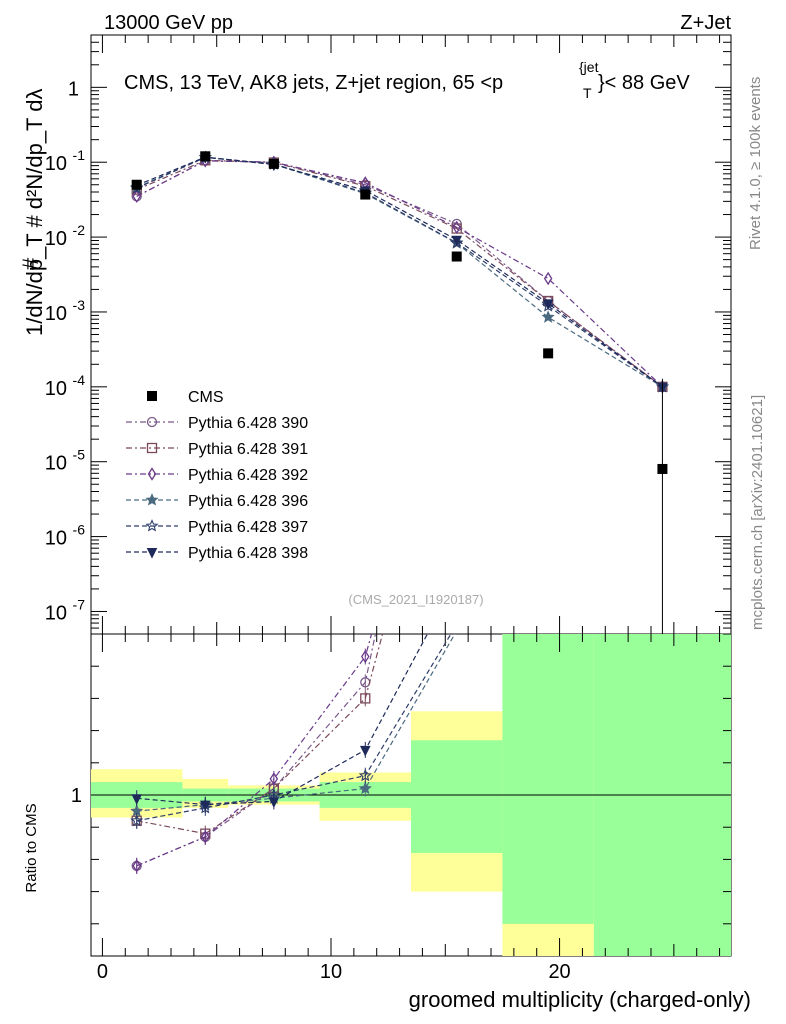 The height and width of the screenshot is (1024, 786). I want to click on series-line, so click(399, 274).